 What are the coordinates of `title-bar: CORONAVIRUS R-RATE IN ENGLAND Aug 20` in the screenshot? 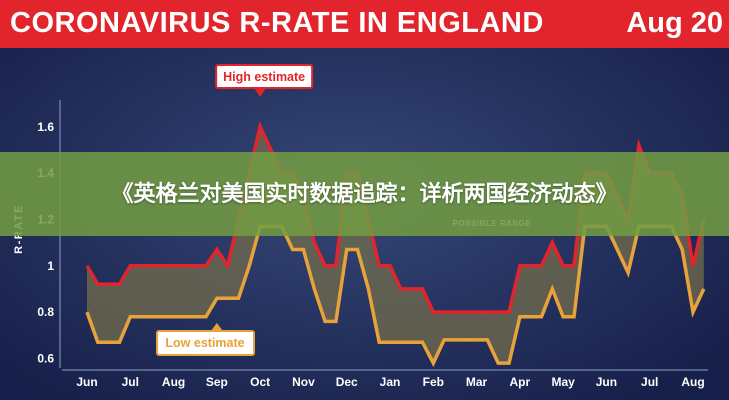 It's located at (364, 24).